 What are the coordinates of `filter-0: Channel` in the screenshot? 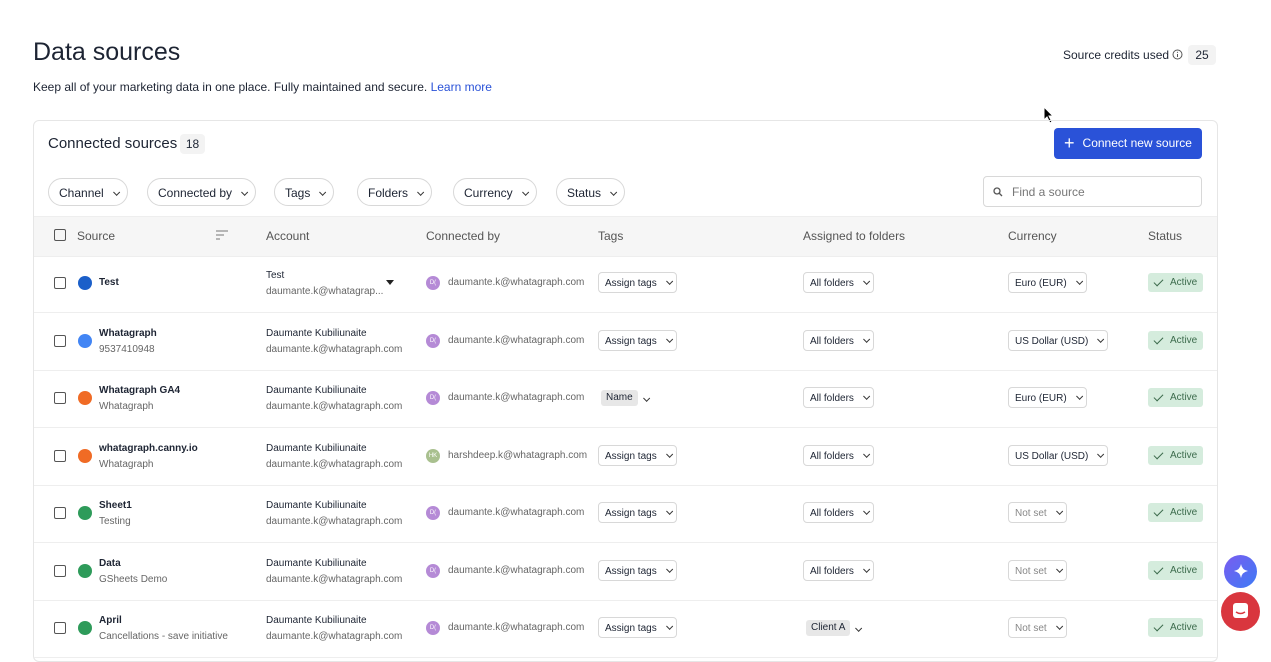 It's located at (88, 192).